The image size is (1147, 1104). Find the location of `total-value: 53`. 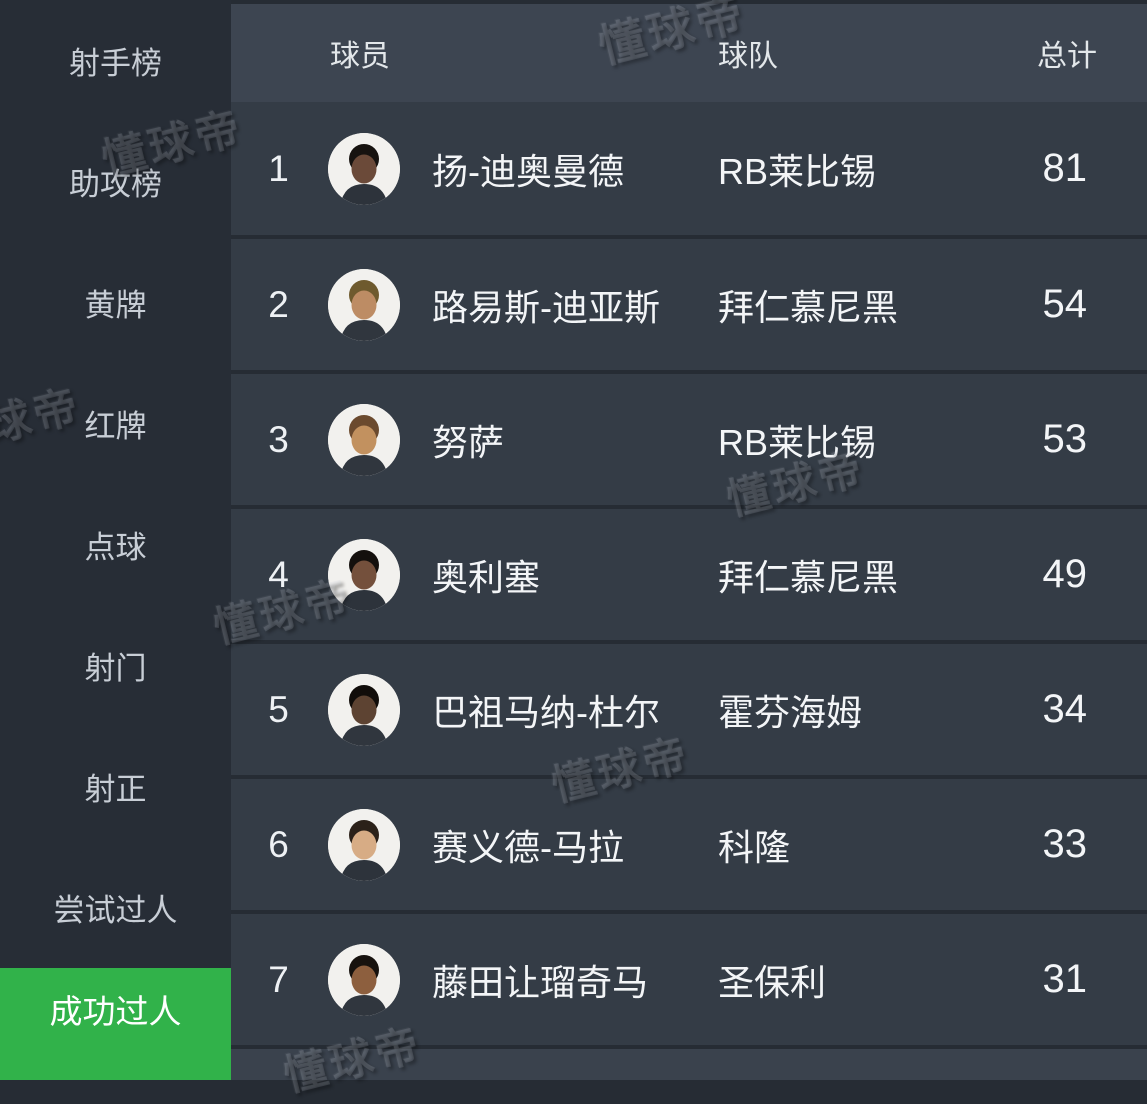

total-value: 53 is located at coordinates (1065, 439).